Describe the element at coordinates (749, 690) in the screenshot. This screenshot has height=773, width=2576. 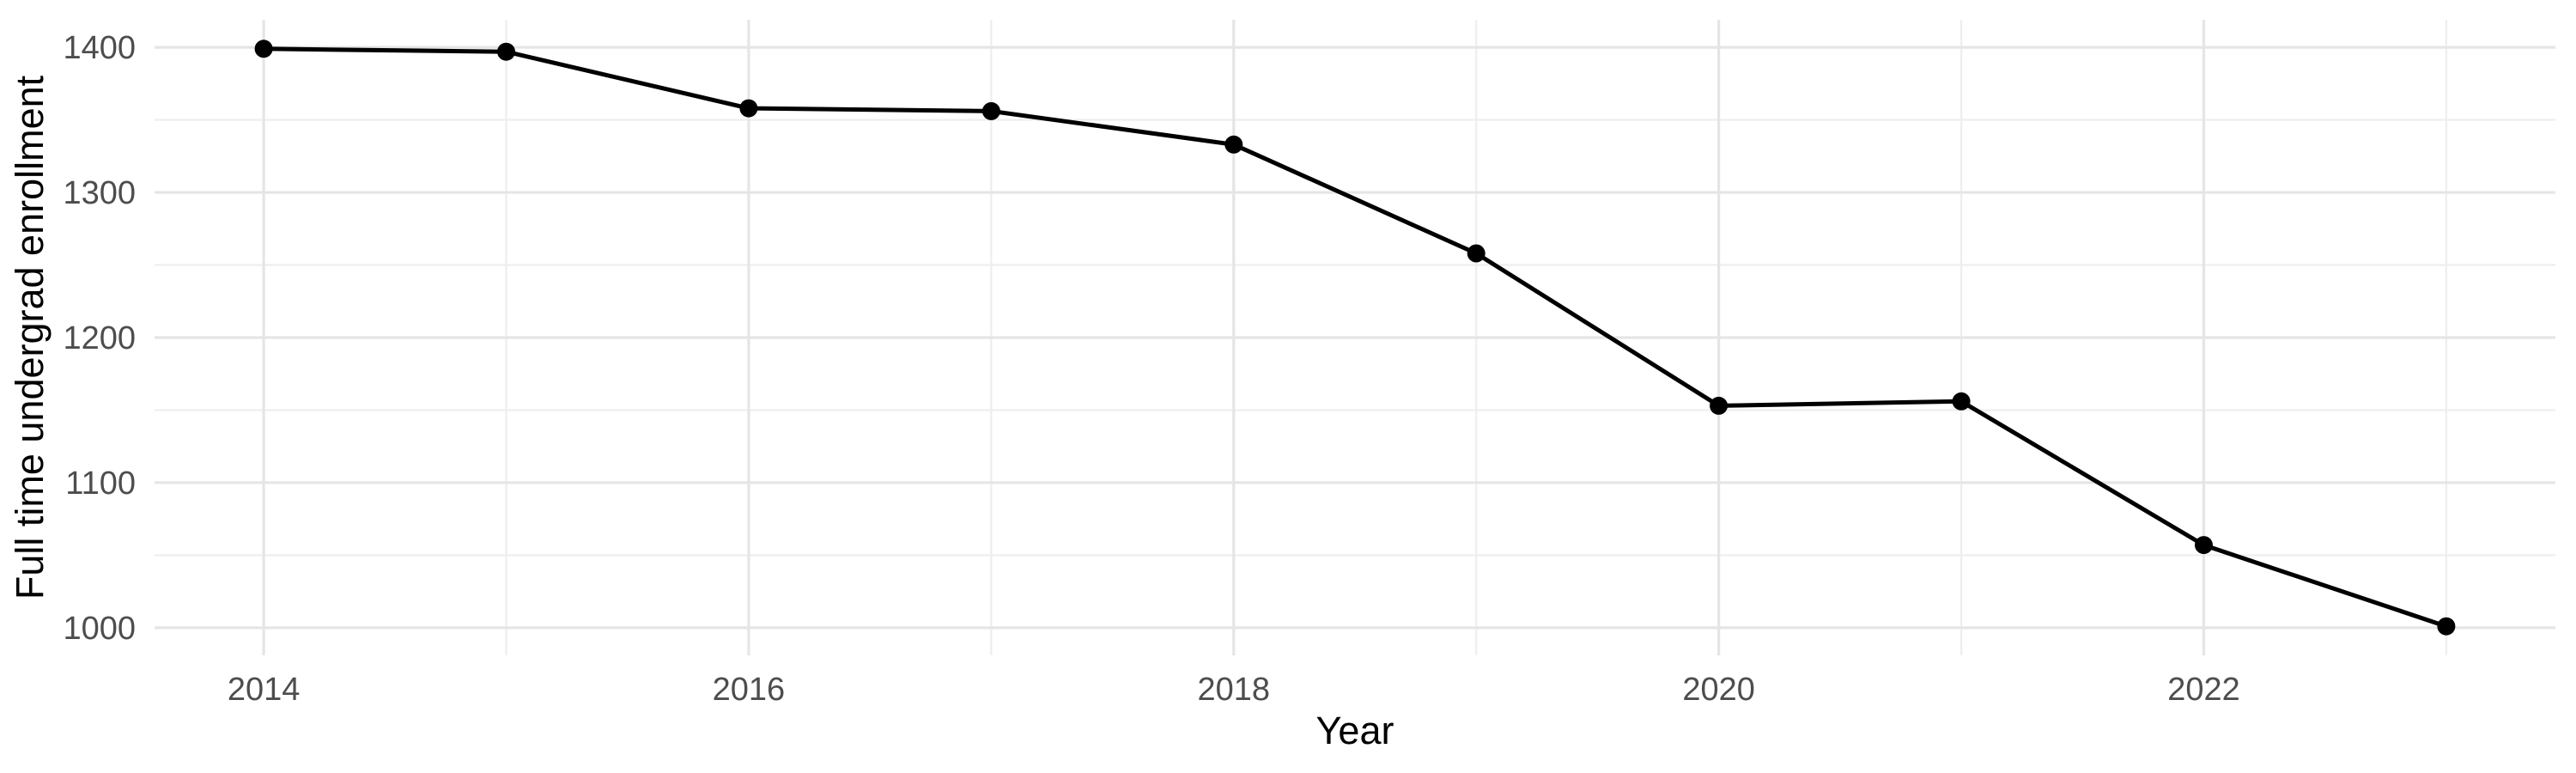
I see `x-tick-label: 2016` at that location.